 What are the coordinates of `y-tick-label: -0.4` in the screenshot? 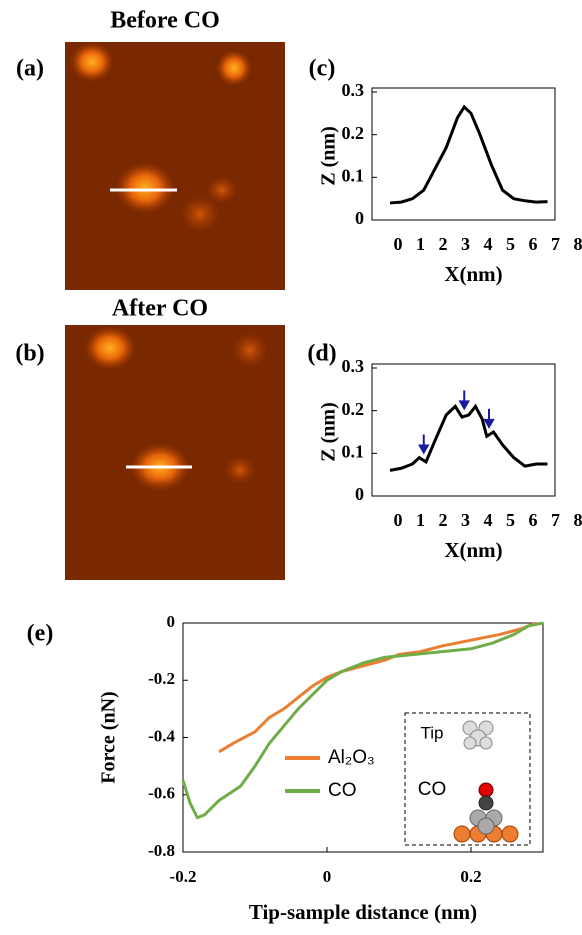 It's located at (161, 735).